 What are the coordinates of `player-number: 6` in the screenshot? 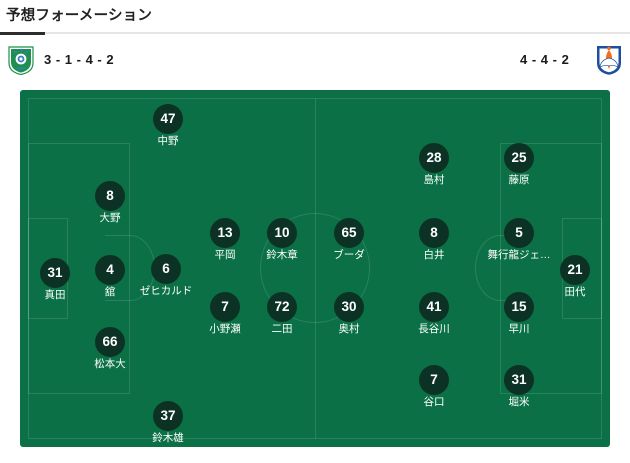 It's located at (166, 269).